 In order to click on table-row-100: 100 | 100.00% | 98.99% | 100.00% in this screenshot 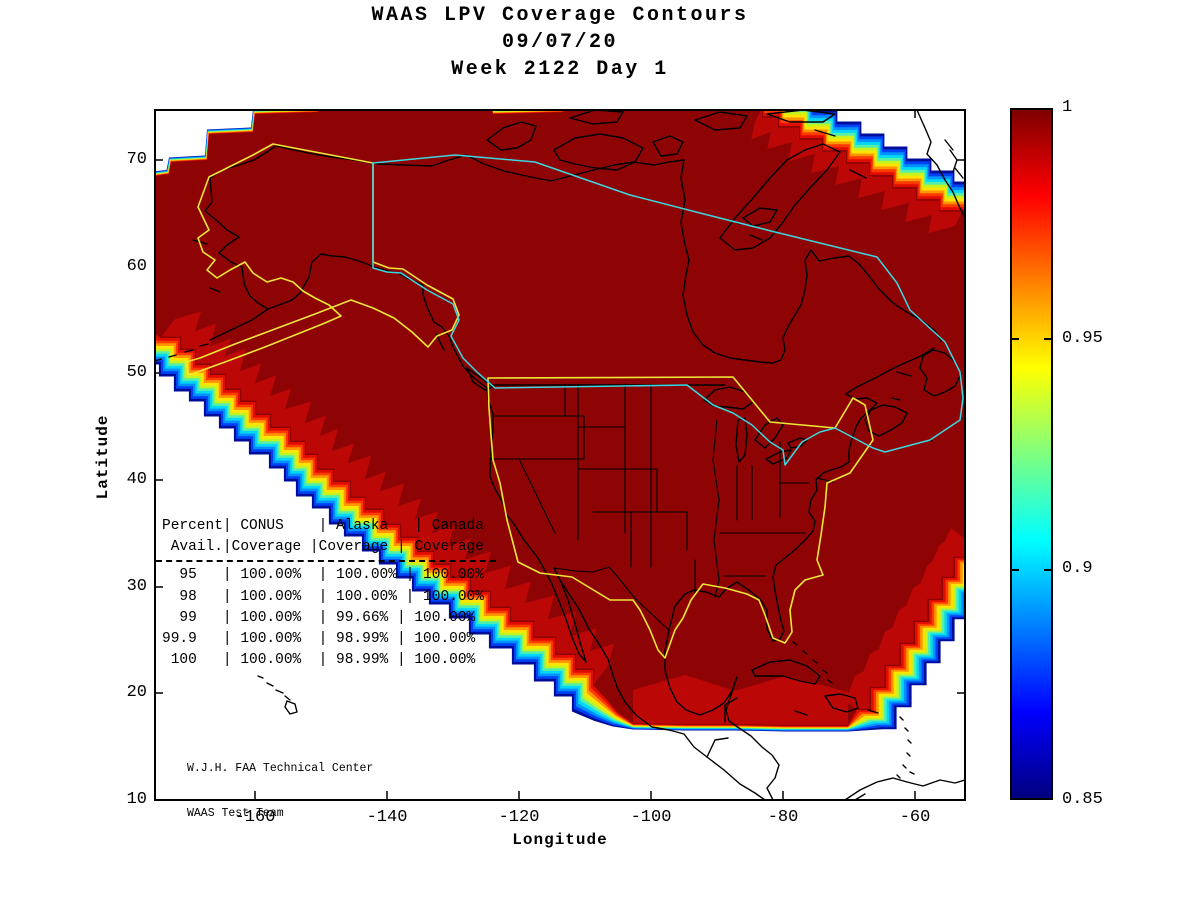, I will do `click(319, 660)`.